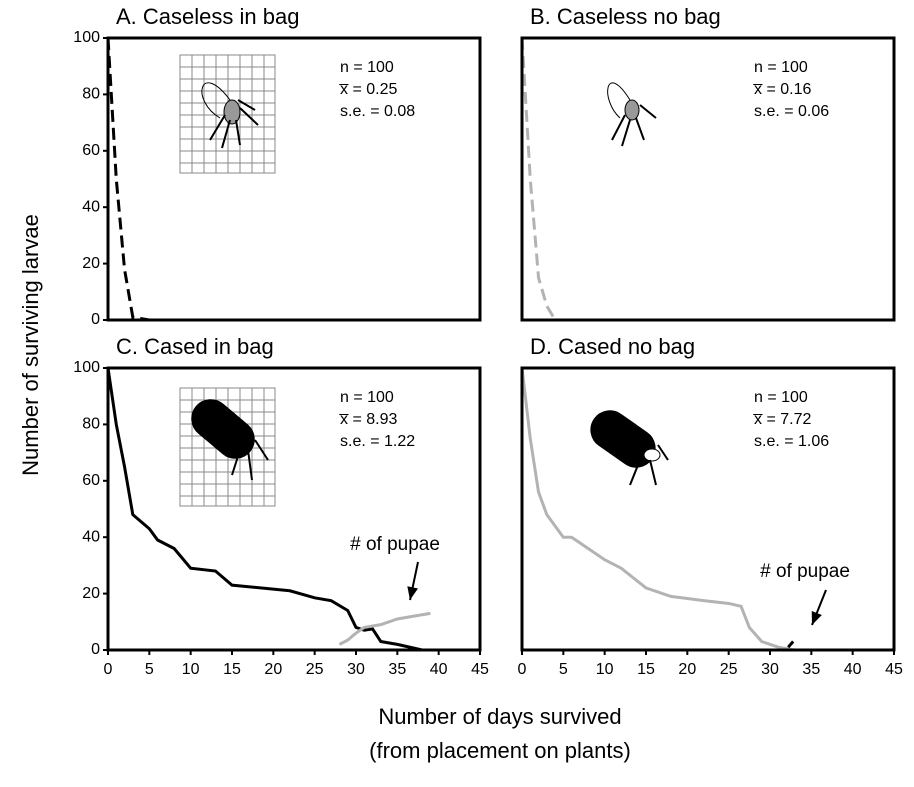 Image resolution: width=914 pixels, height=787 pixels. What do you see at coordinates (782, 89) in the screenshot?
I see `annotation: x̅ = 0.16` at bounding box center [782, 89].